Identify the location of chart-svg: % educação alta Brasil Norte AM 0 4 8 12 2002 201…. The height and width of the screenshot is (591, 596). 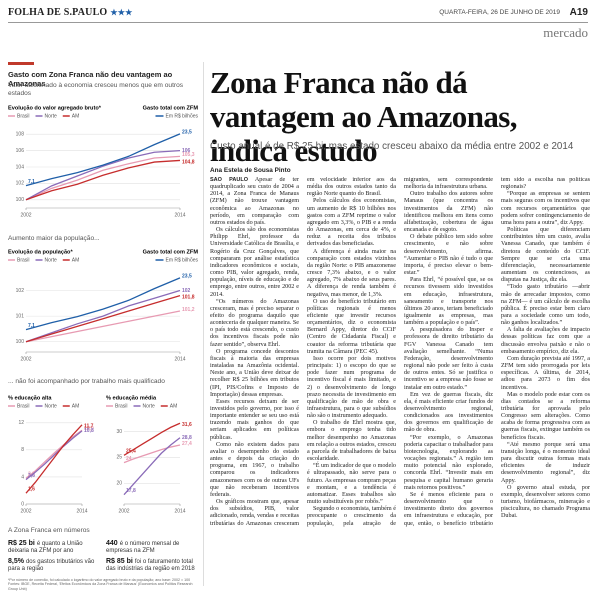
(51, 454).